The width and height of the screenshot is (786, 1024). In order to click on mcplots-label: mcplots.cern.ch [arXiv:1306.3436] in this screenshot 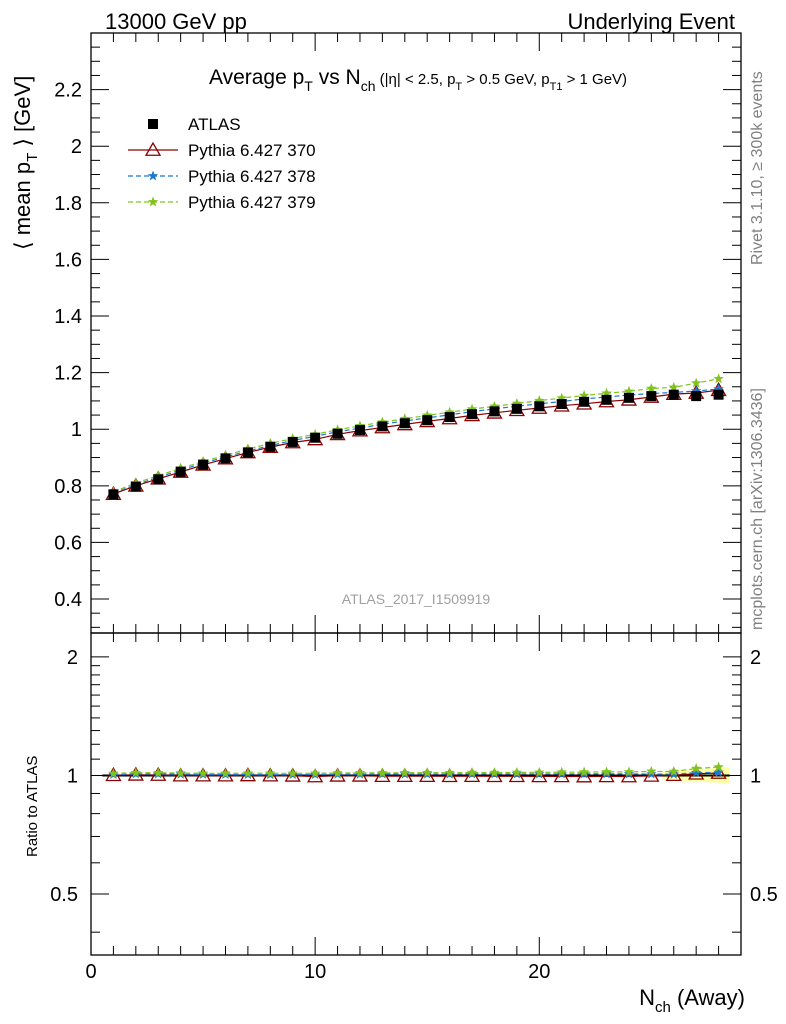, I will do `click(757, 509)`.